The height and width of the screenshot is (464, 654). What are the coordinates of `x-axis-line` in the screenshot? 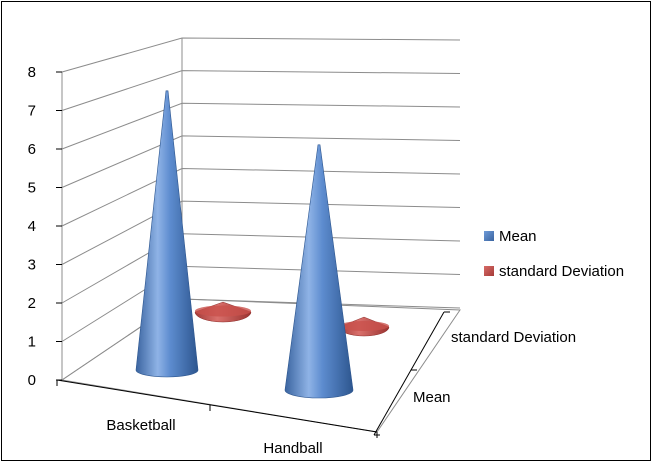 It's located at (217, 406).